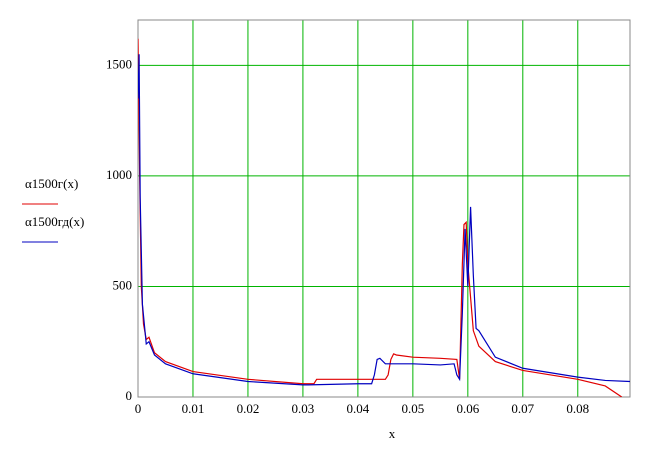 Image resolution: width=669 pixels, height=454 pixels. Describe the element at coordinates (51, 183) in the screenshot. I see `legend-label: α1500г(x)` at that location.